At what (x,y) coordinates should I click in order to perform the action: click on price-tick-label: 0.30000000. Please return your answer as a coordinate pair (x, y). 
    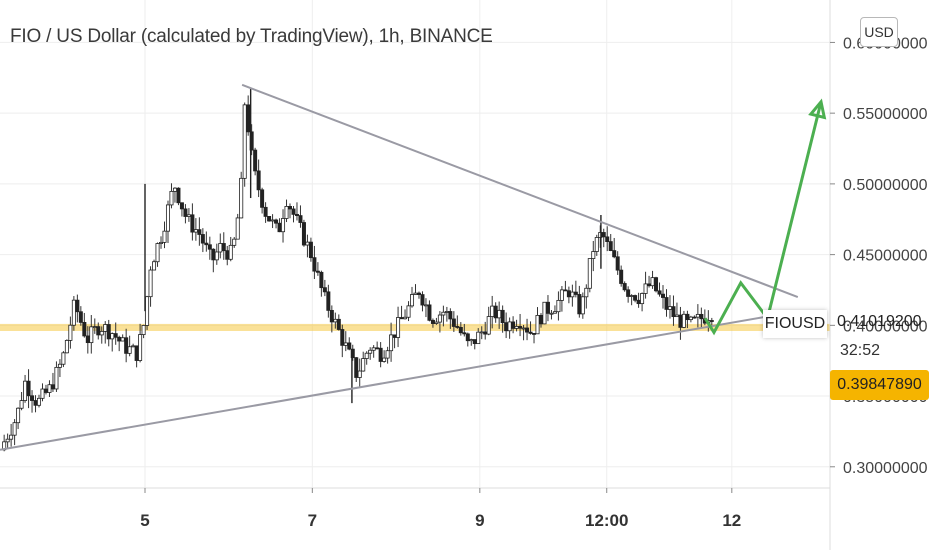
    Looking at the image, I should click on (885, 468).